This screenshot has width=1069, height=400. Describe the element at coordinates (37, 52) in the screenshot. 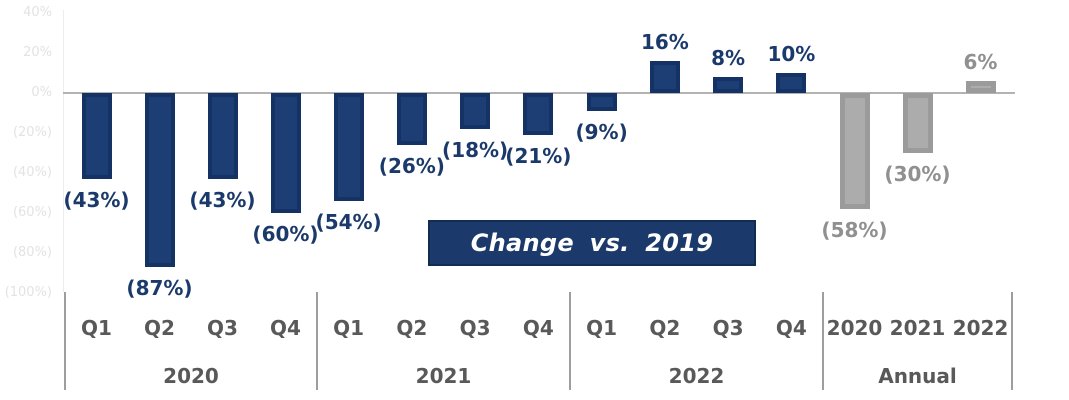

I see `y-tick-label-1: 20%` at that location.